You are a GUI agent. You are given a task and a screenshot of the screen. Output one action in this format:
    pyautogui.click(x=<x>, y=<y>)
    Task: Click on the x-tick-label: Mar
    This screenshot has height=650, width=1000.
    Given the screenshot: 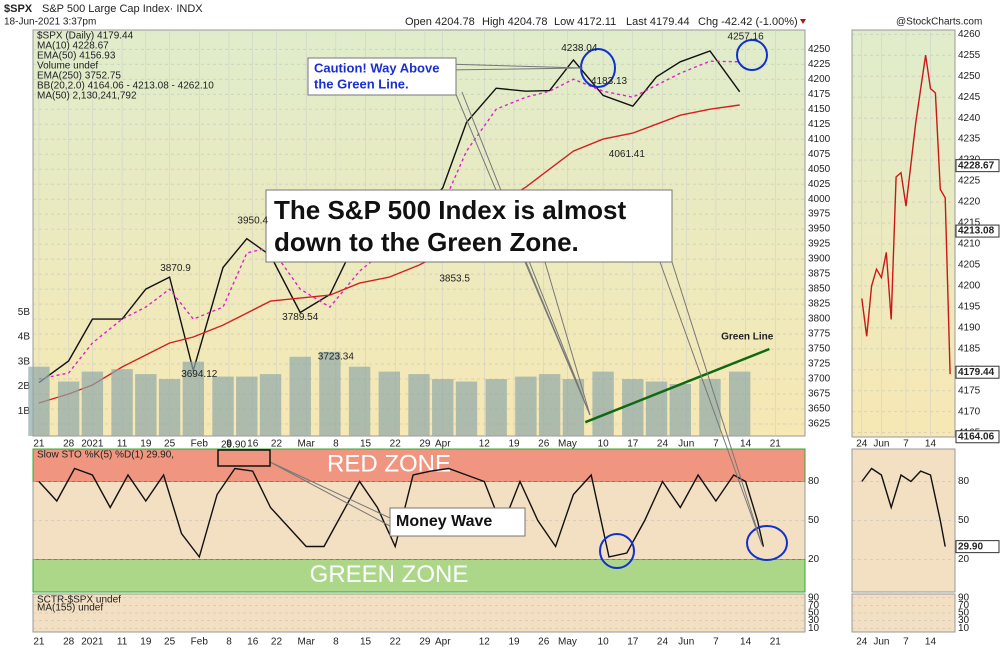 What is the action you would take?
    pyautogui.click(x=307, y=444)
    